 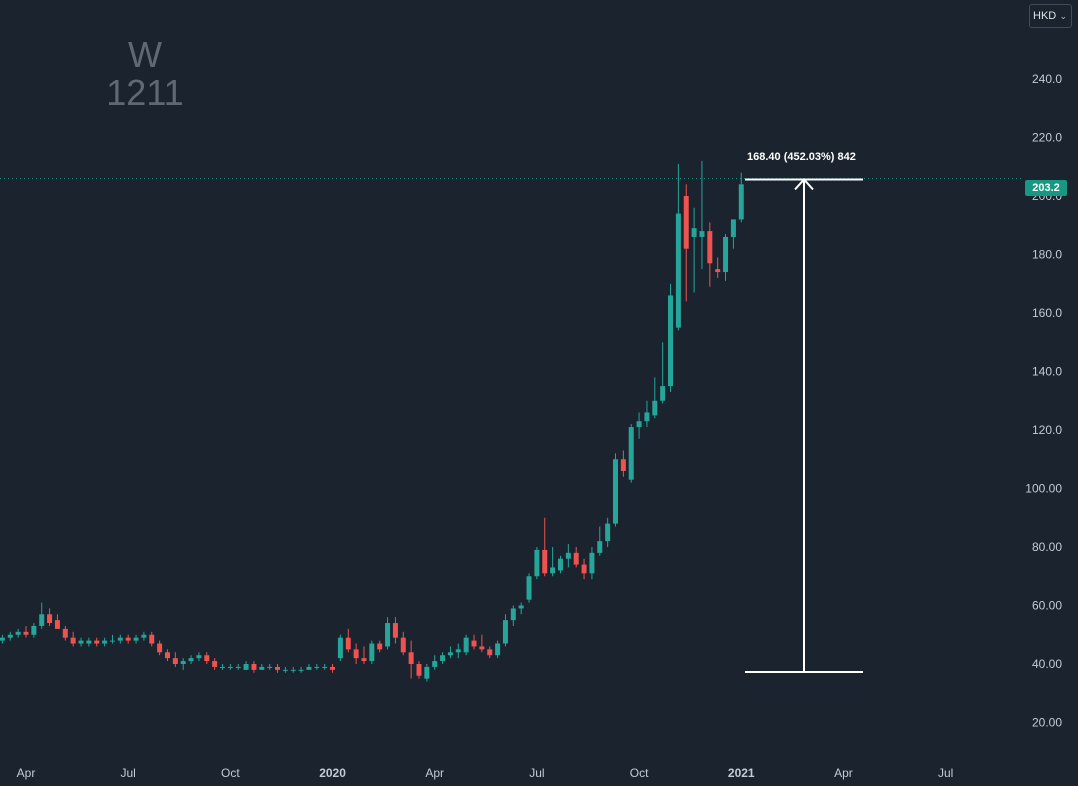 I want to click on x-tick-label: Oct, so click(x=639, y=773).